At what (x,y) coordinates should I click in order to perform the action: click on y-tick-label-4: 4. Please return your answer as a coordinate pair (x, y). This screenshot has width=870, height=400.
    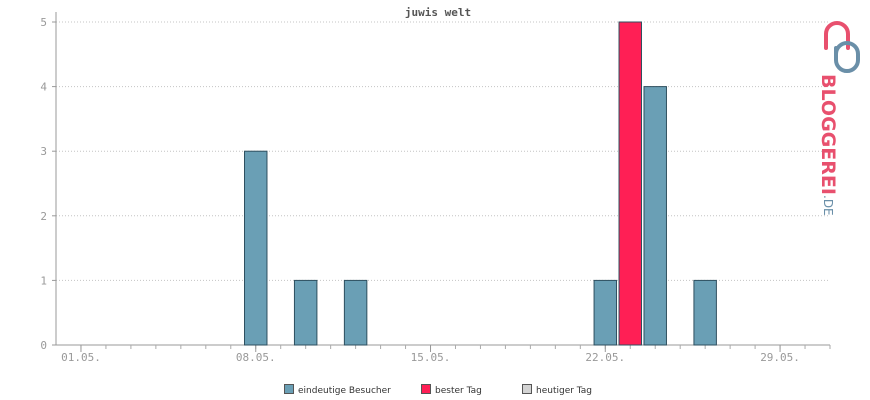
    Looking at the image, I should click on (43, 87).